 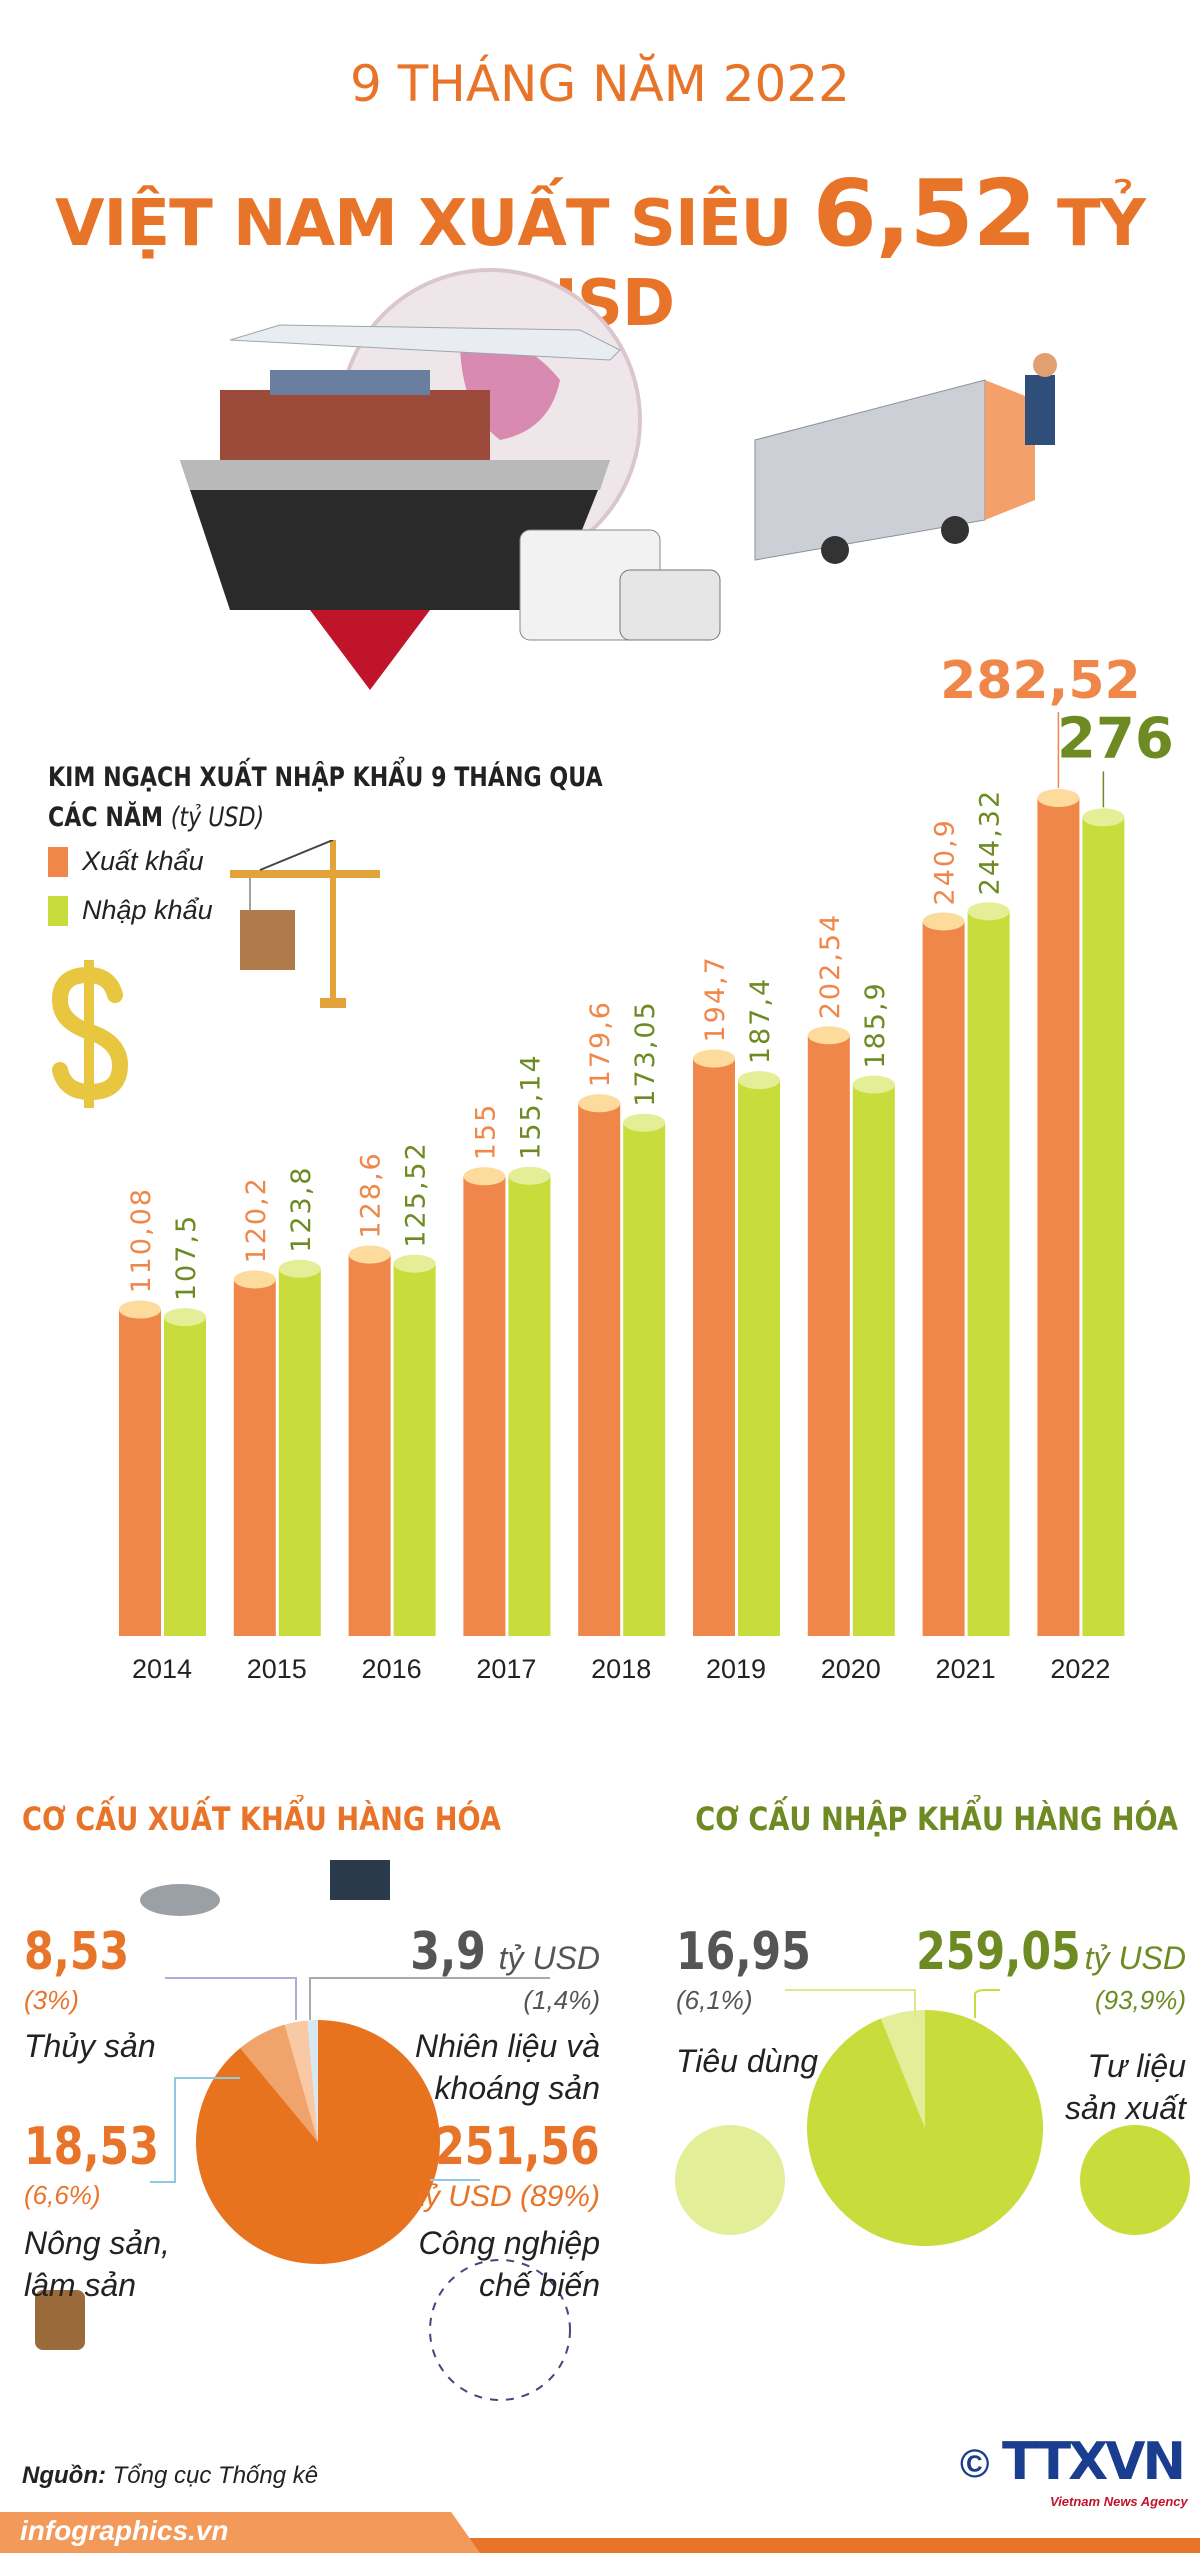 I want to click on data-label-large: 282,52, so click(x=1040, y=681).